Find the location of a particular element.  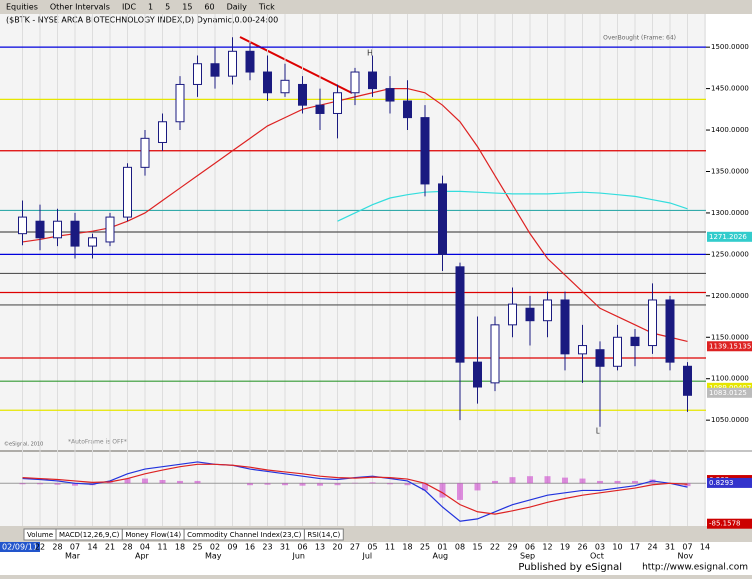

y-tick-label: 1450.0000 is located at coordinates (730, 89).